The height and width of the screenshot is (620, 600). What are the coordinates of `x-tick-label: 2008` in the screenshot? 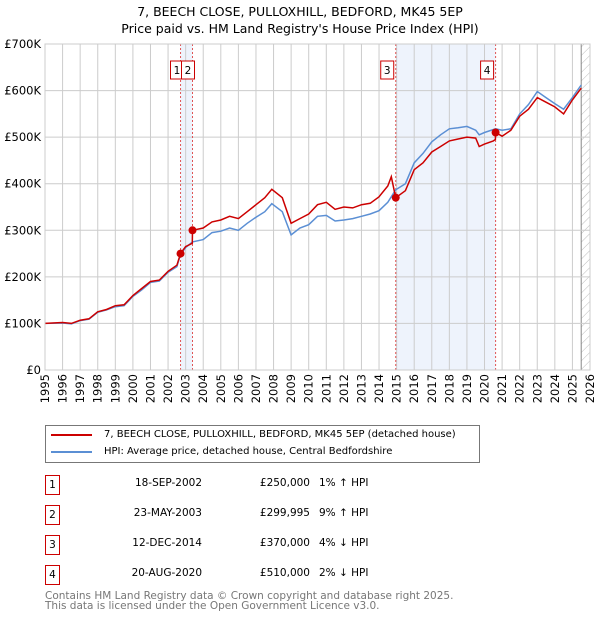 It's located at (274, 388).